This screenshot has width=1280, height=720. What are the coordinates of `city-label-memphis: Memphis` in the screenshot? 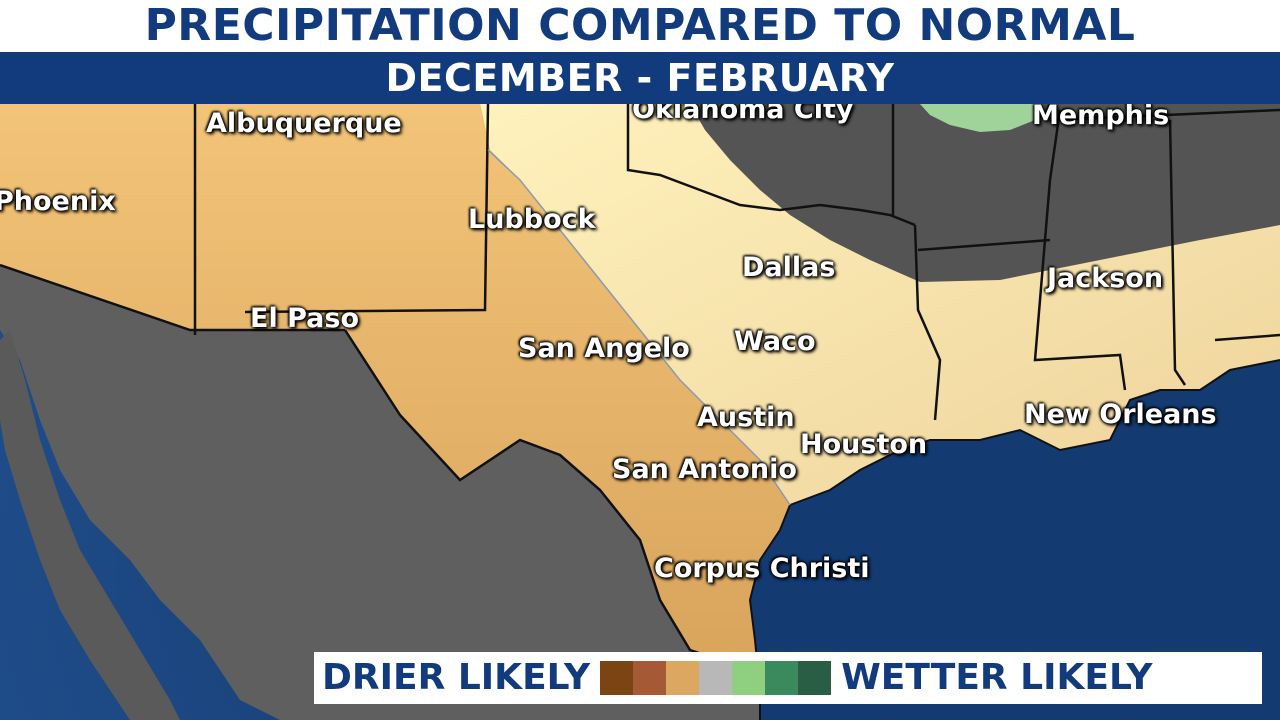 It's located at (1101, 115).